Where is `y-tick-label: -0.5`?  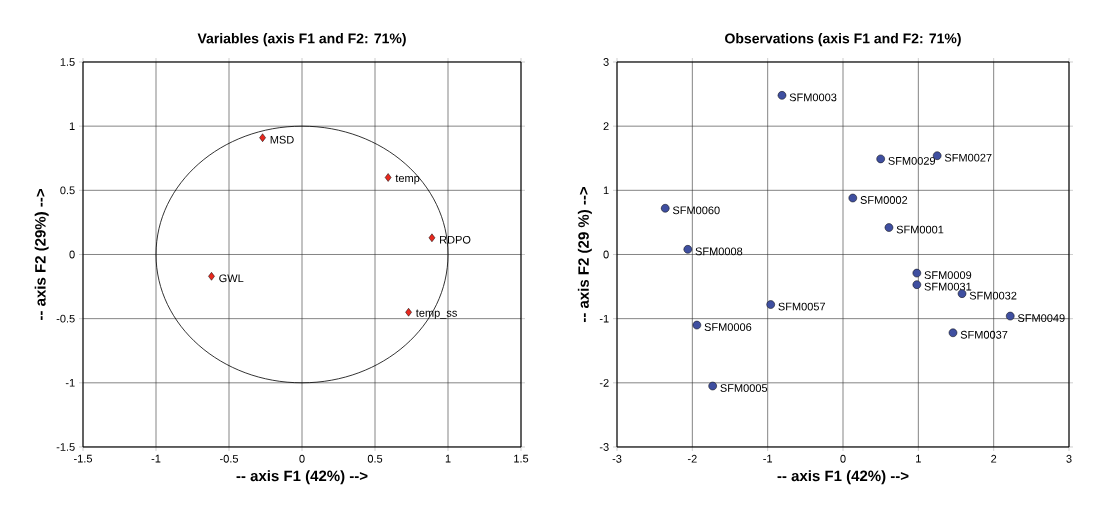 y-tick-label: -0.5 is located at coordinates (65, 318).